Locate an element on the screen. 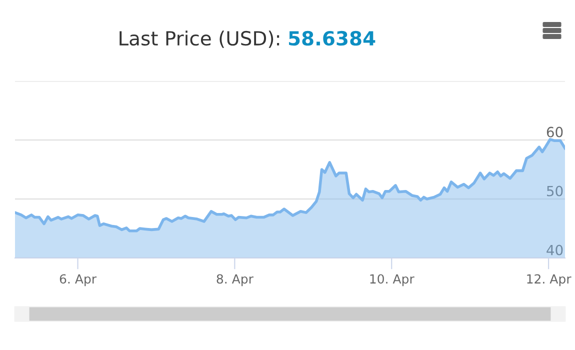 Image resolution: width=575 pixels, height=350 pixels. x-tick-label: 12. Apr is located at coordinates (549, 280).